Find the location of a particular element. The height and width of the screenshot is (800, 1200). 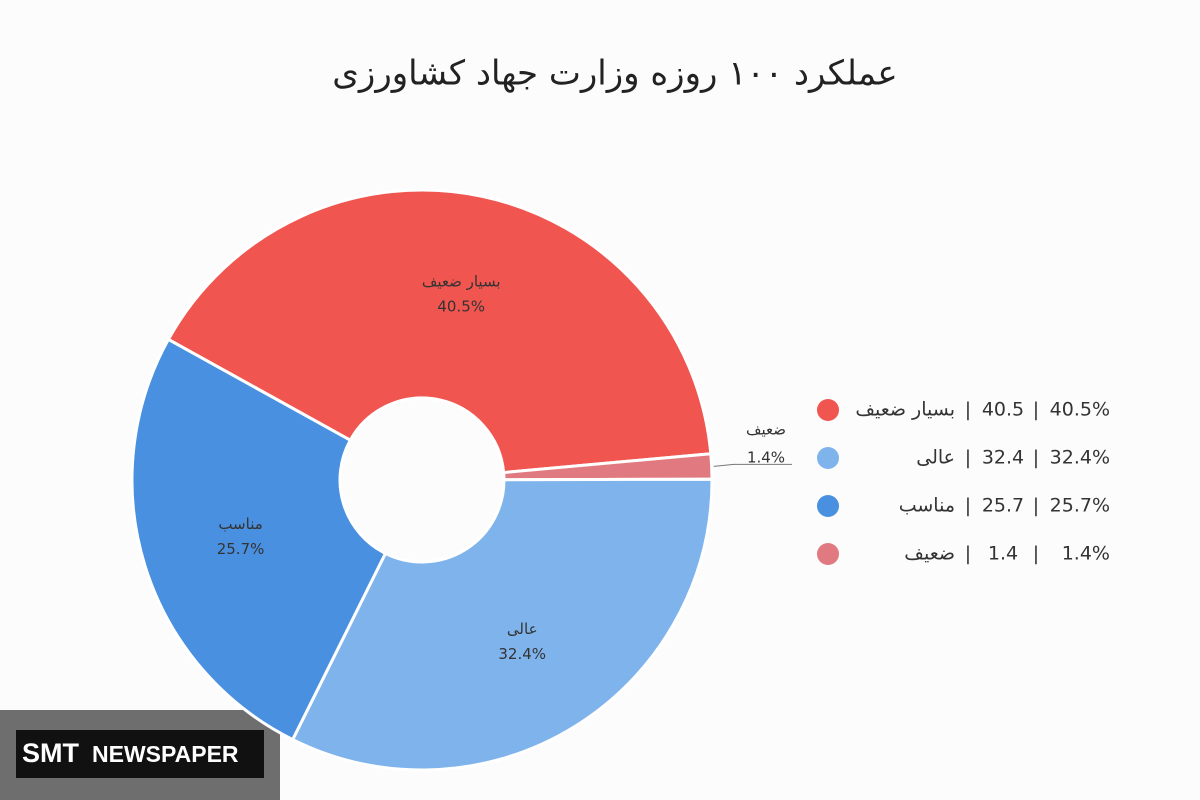

legend-percent: 40.5% is located at coordinates (1080, 410).